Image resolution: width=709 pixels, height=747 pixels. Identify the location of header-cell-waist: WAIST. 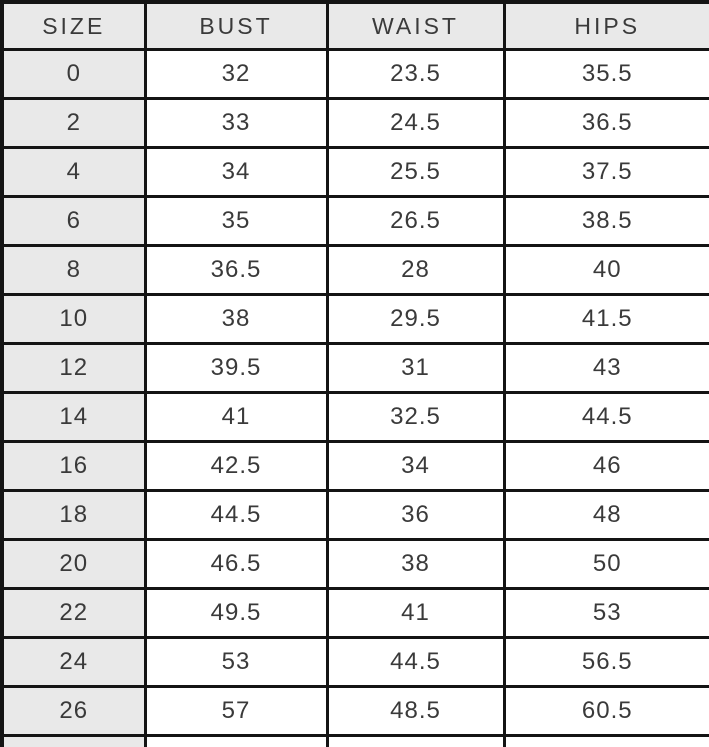
(415, 25).